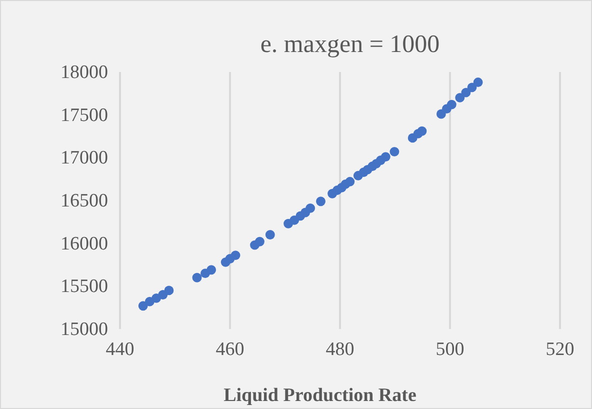 The image size is (592, 409). Describe the element at coordinates (450, 349) in the screenshot. I see `x-tick-label: 500` at that location.